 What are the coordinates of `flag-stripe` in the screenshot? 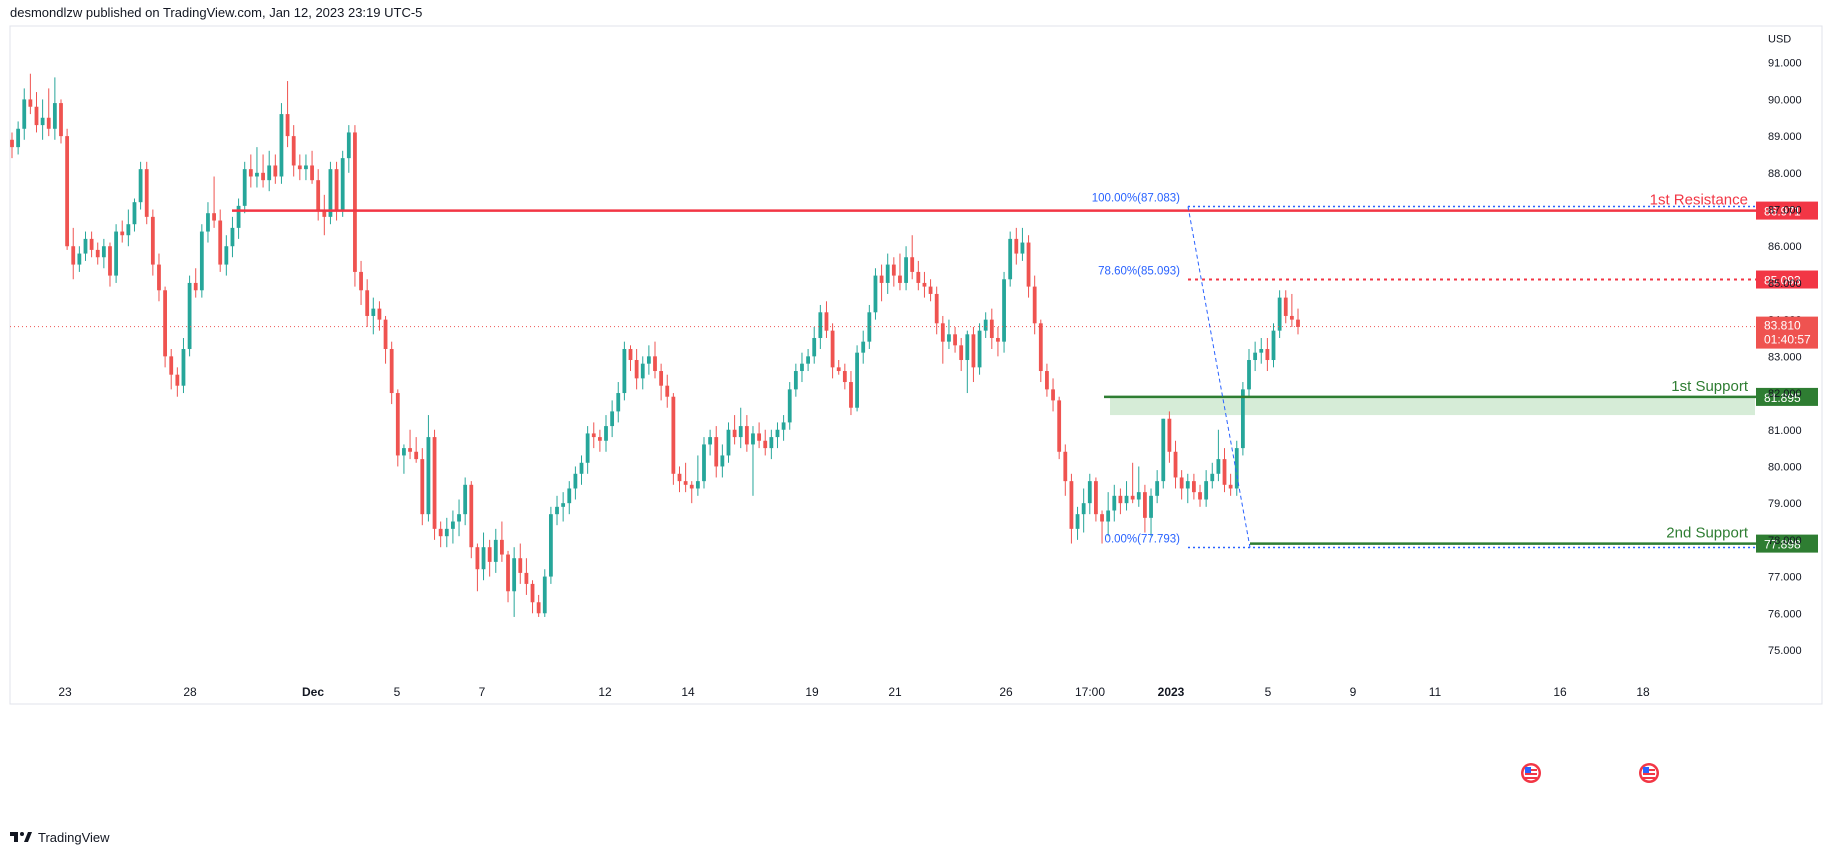 It's located at (1649, 774).